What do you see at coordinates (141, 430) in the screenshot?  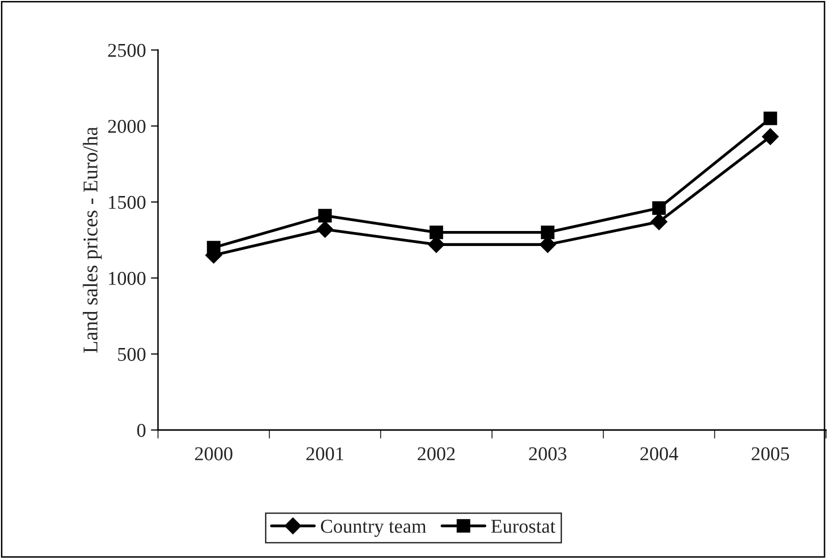 I see `y-tick-label: 0` at bounding box center [141, 430].